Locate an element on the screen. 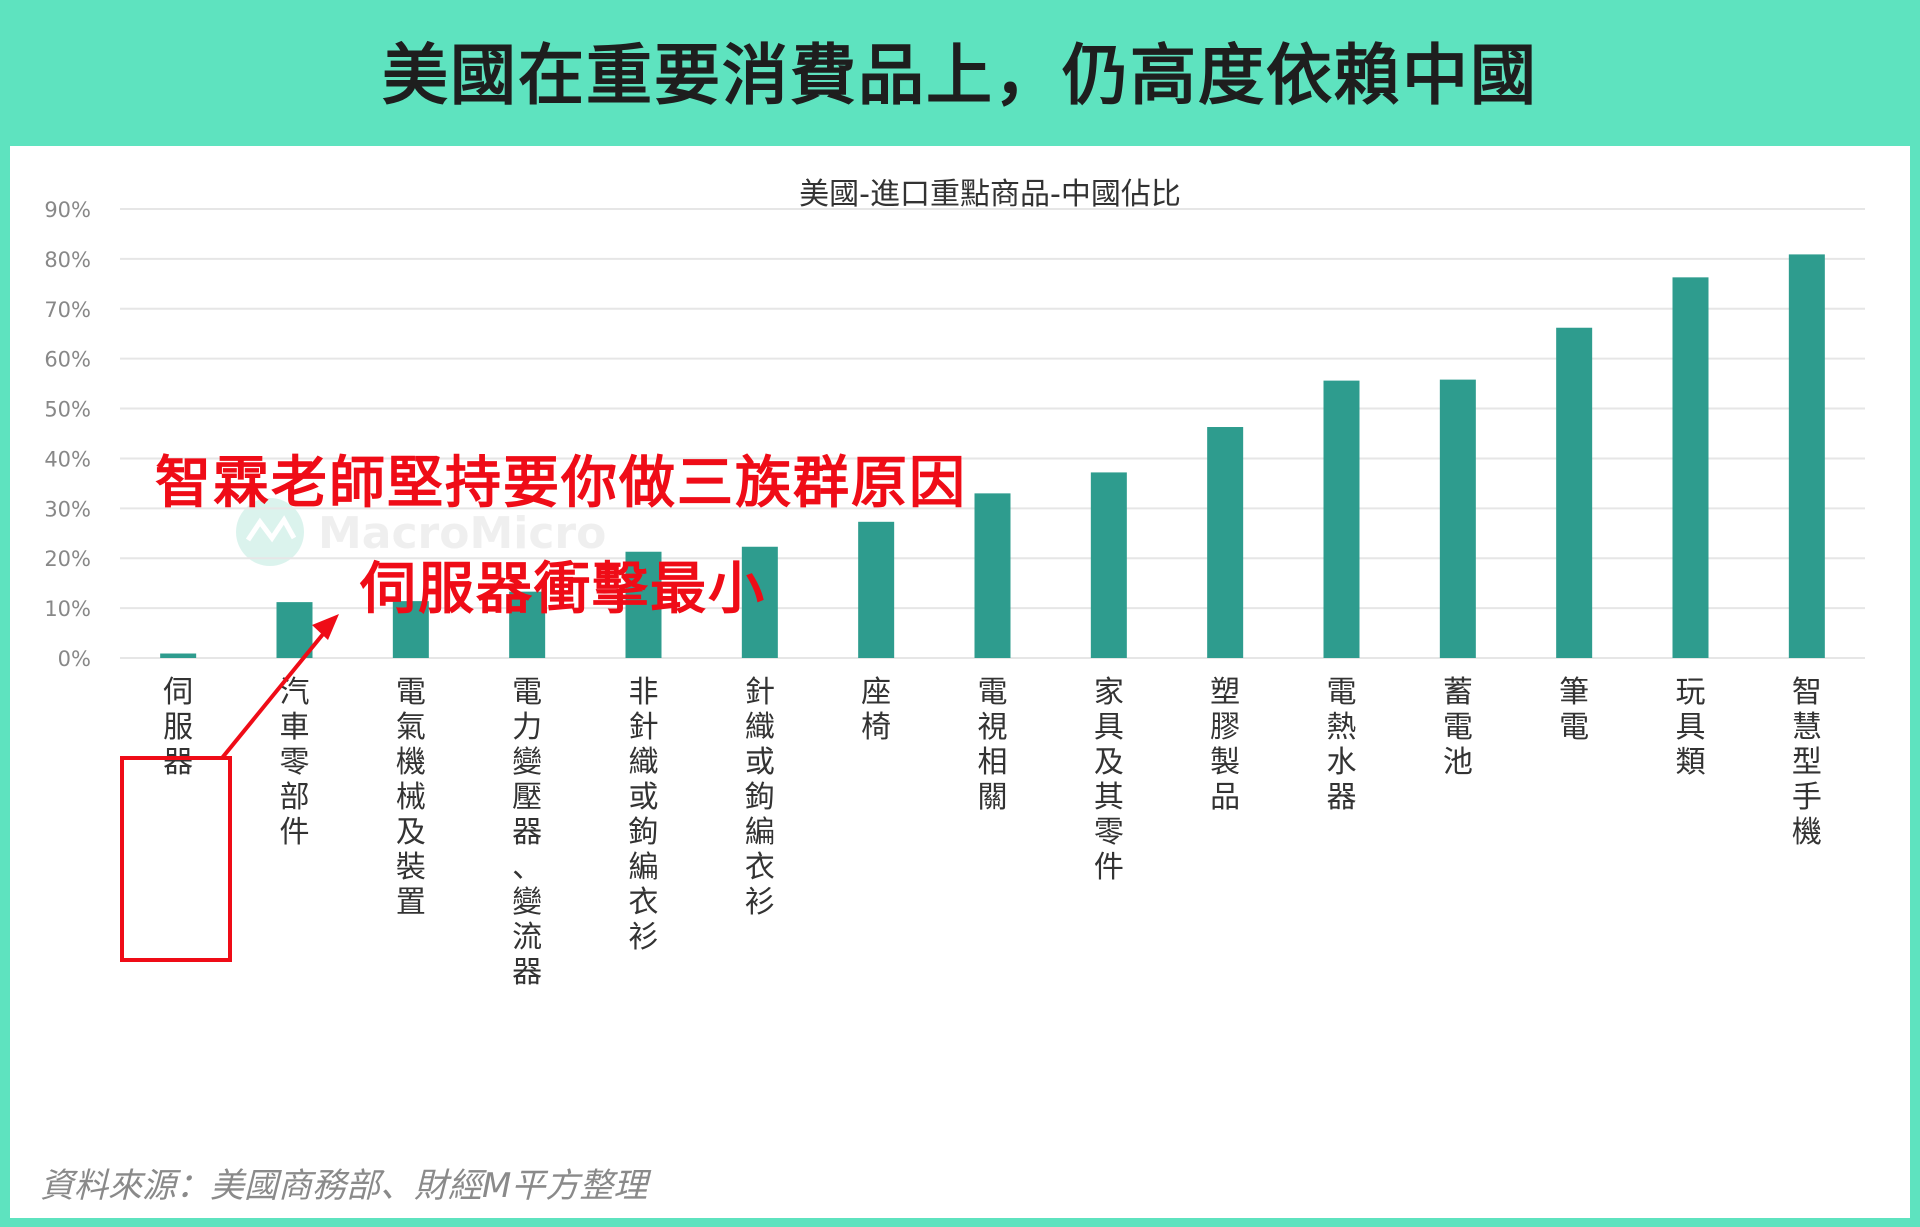 The width and height of the screenshot is (1920, 1227). watermark: MacroMicro is located at coordinates (421, 532).